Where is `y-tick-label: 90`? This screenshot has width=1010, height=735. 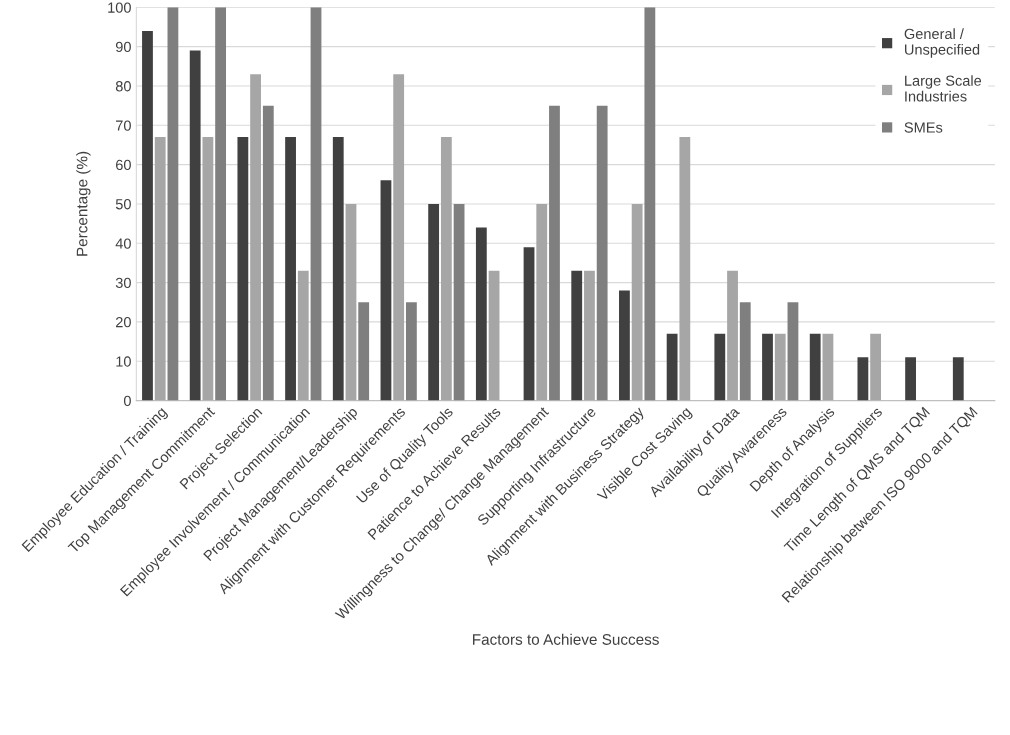 y-tick-label: 90 is located at coordinates (123, 47).